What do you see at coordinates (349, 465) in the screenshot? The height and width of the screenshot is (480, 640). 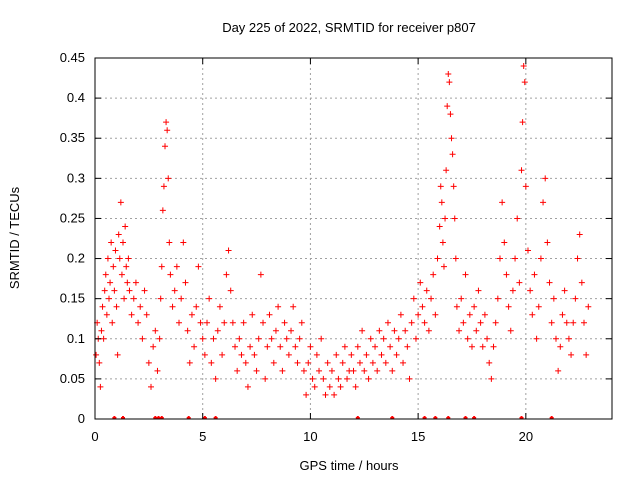 I see `x-axis-label: GPS time / hours` at bounding box center [349, 465].